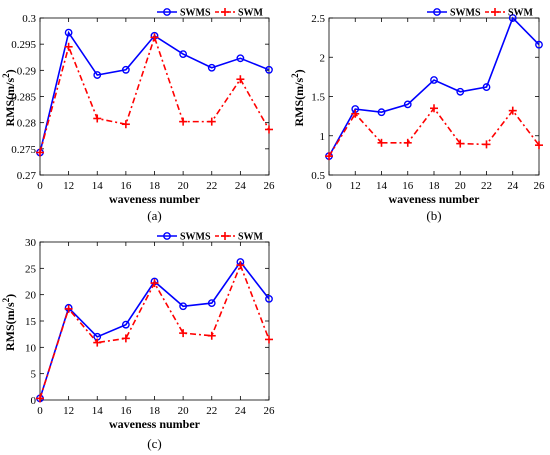  I want to click on y-tick-label: 0.295, so click(23, 45).